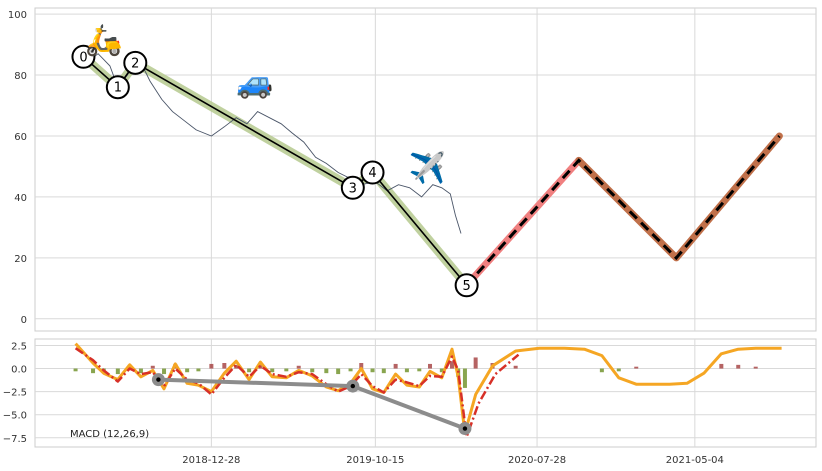 The height and width of the screenshot is (471, 822). I want to click on macd-y-tick-label: 0.0, so click(19, 370).